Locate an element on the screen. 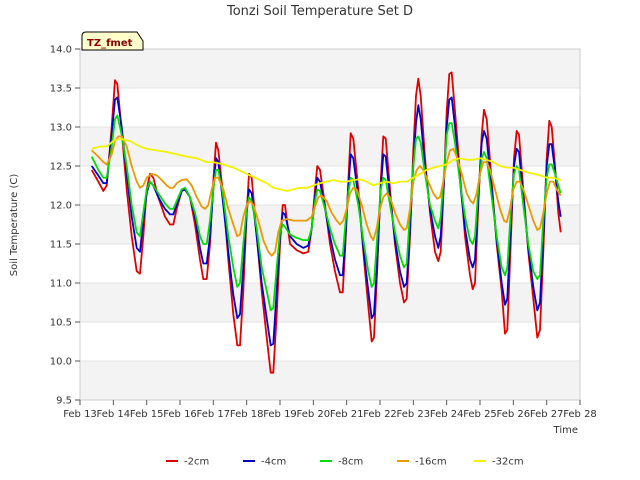 The width and height of the screenshot is (640, 480). x-tick-label: Feb 28 is located at coordinates (580, 414).